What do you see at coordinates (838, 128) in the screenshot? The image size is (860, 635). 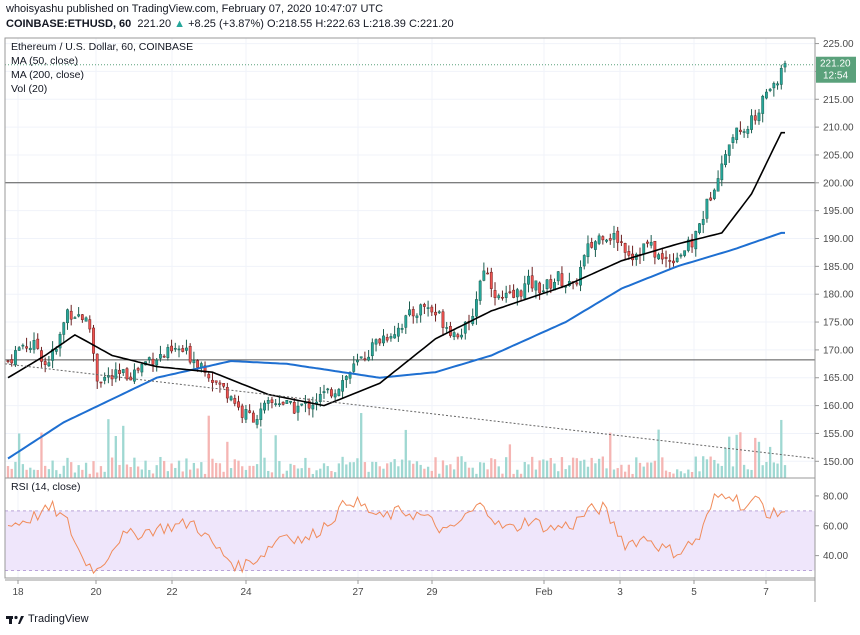 I see `price-tick-label: 210.00` at bounding box center [838, 128].